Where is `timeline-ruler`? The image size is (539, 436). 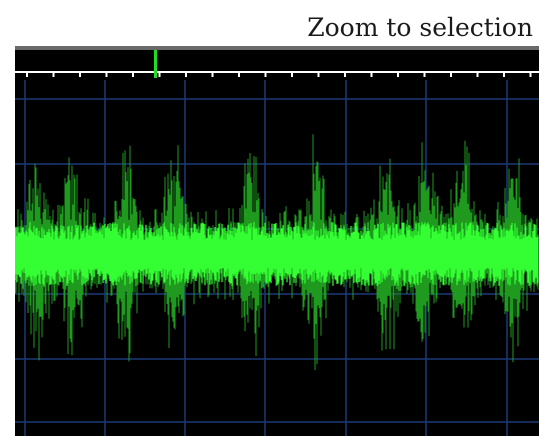
timeline-ruler is located at coordinates (277, 63).